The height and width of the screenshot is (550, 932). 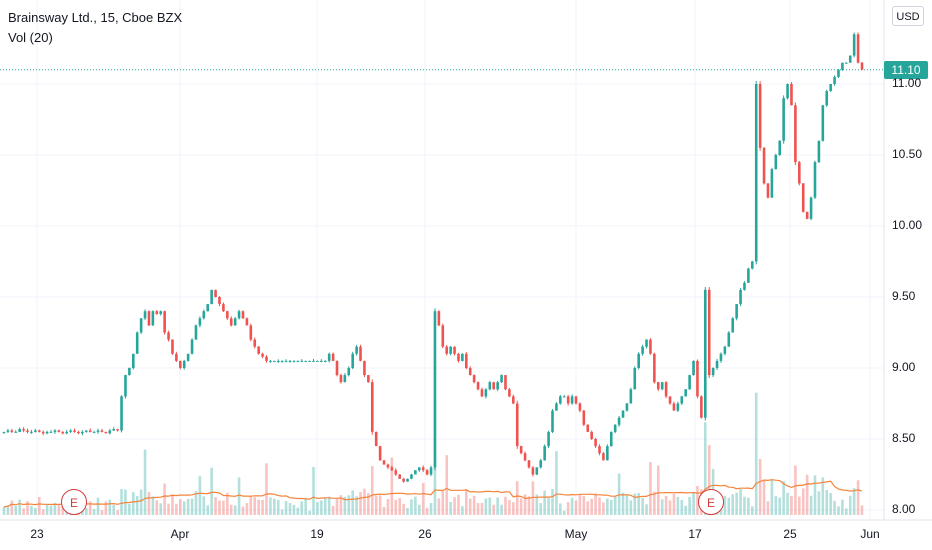 What do you see at coordinates (908, 16) in the screenshot?
I see `currency-badge: USD` at bounding box center [908, 16].